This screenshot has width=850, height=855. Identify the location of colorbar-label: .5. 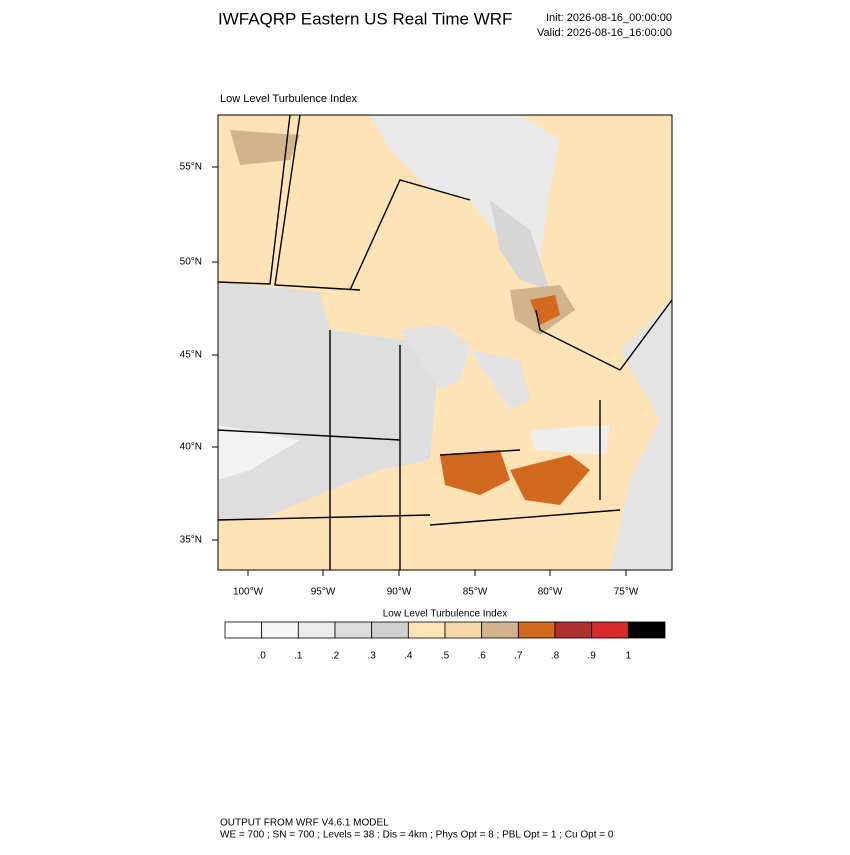
(445, 656).